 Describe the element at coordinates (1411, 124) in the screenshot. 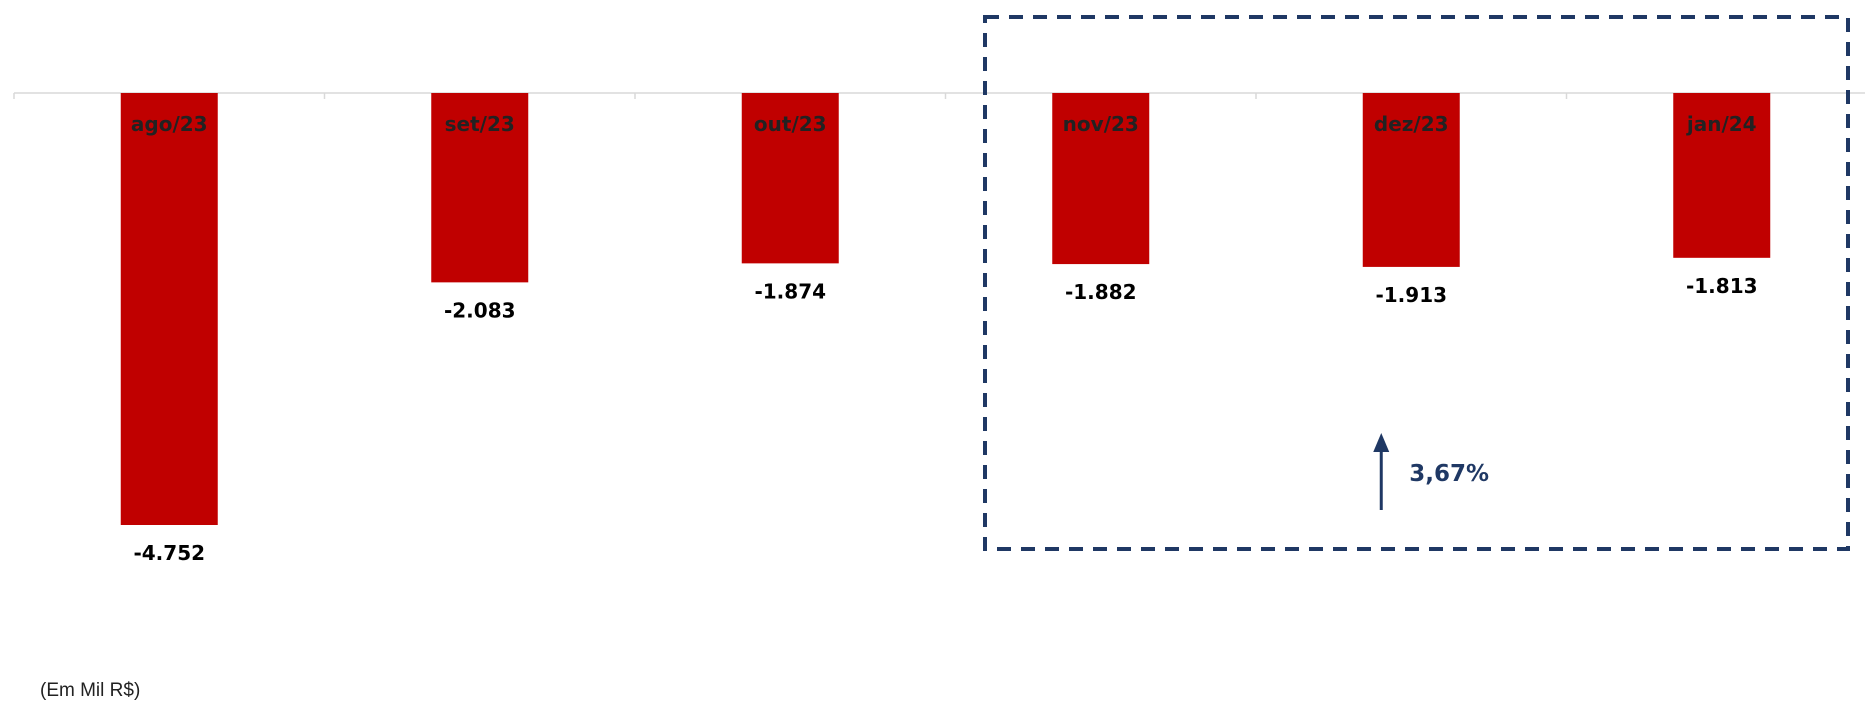

I see `category-label: dez/23` at that location.